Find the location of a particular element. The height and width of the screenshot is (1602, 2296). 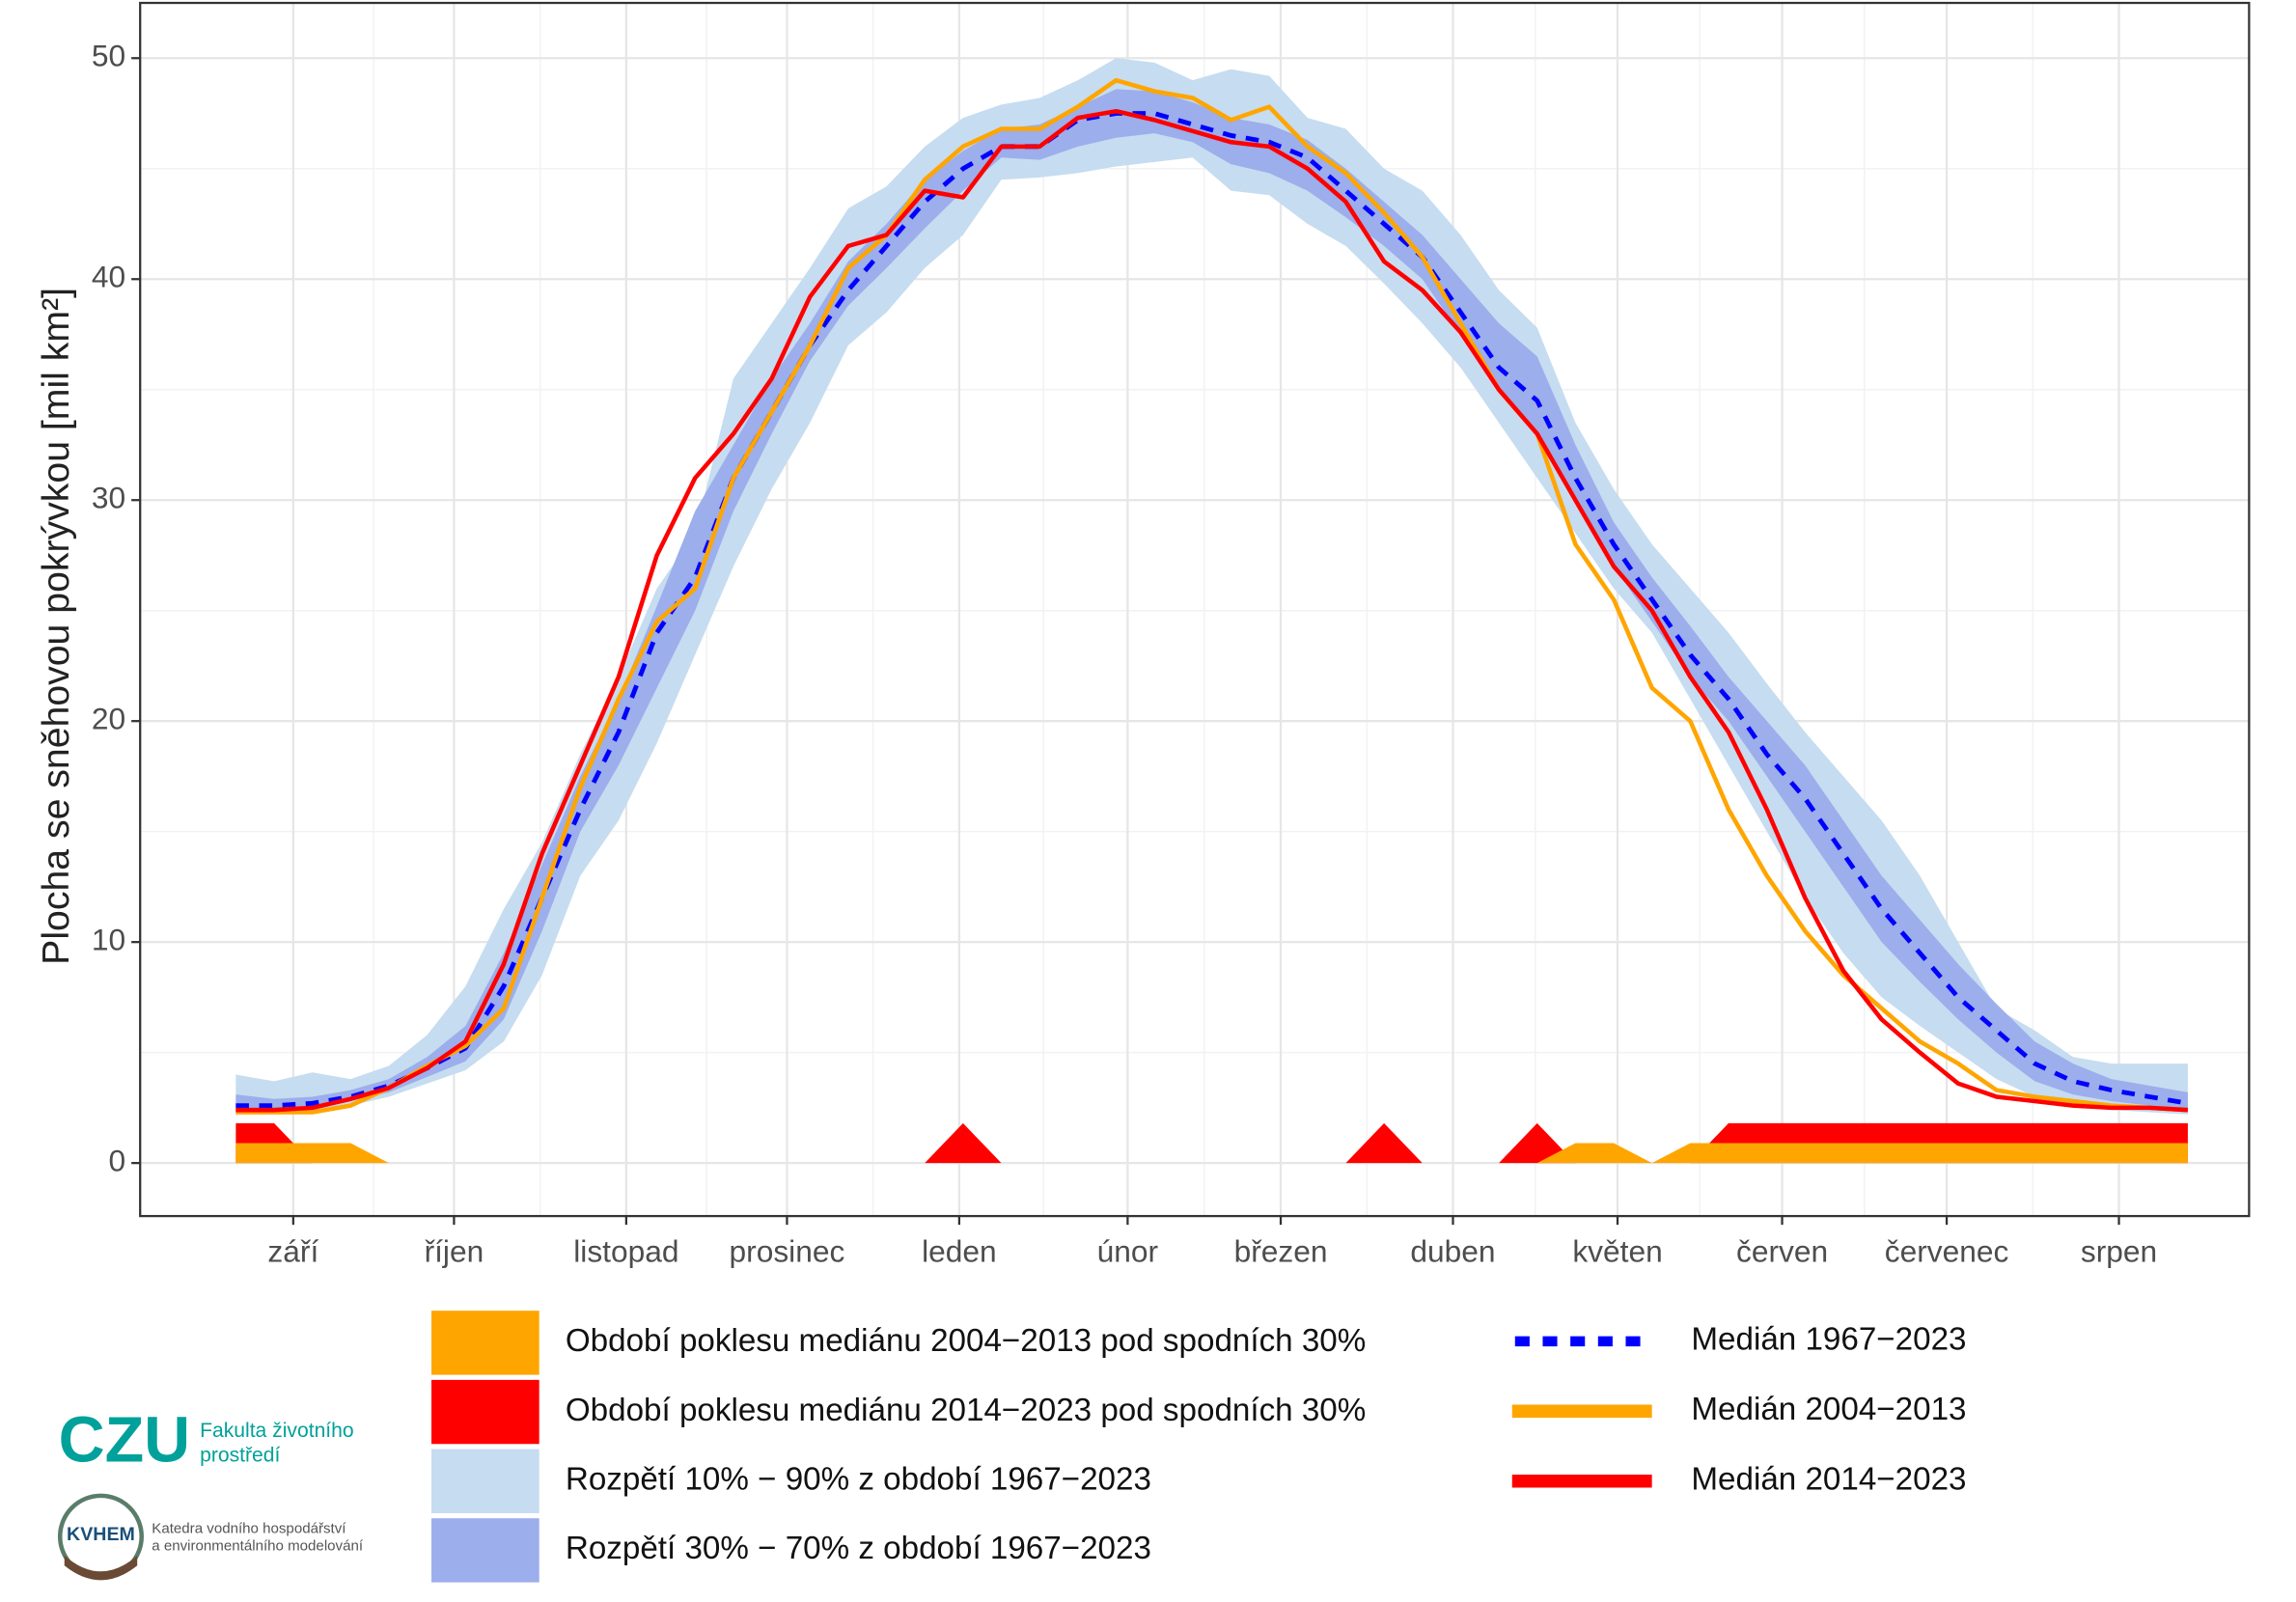

x-tick-label: říjen is located at coordinates (454, 1252).